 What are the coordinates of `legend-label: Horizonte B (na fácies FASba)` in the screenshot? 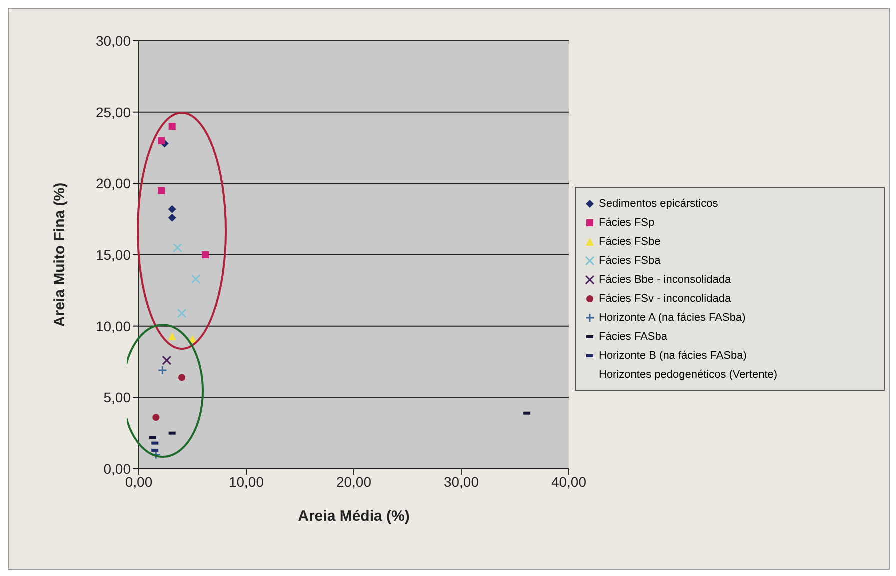 It's located at (673, 356).